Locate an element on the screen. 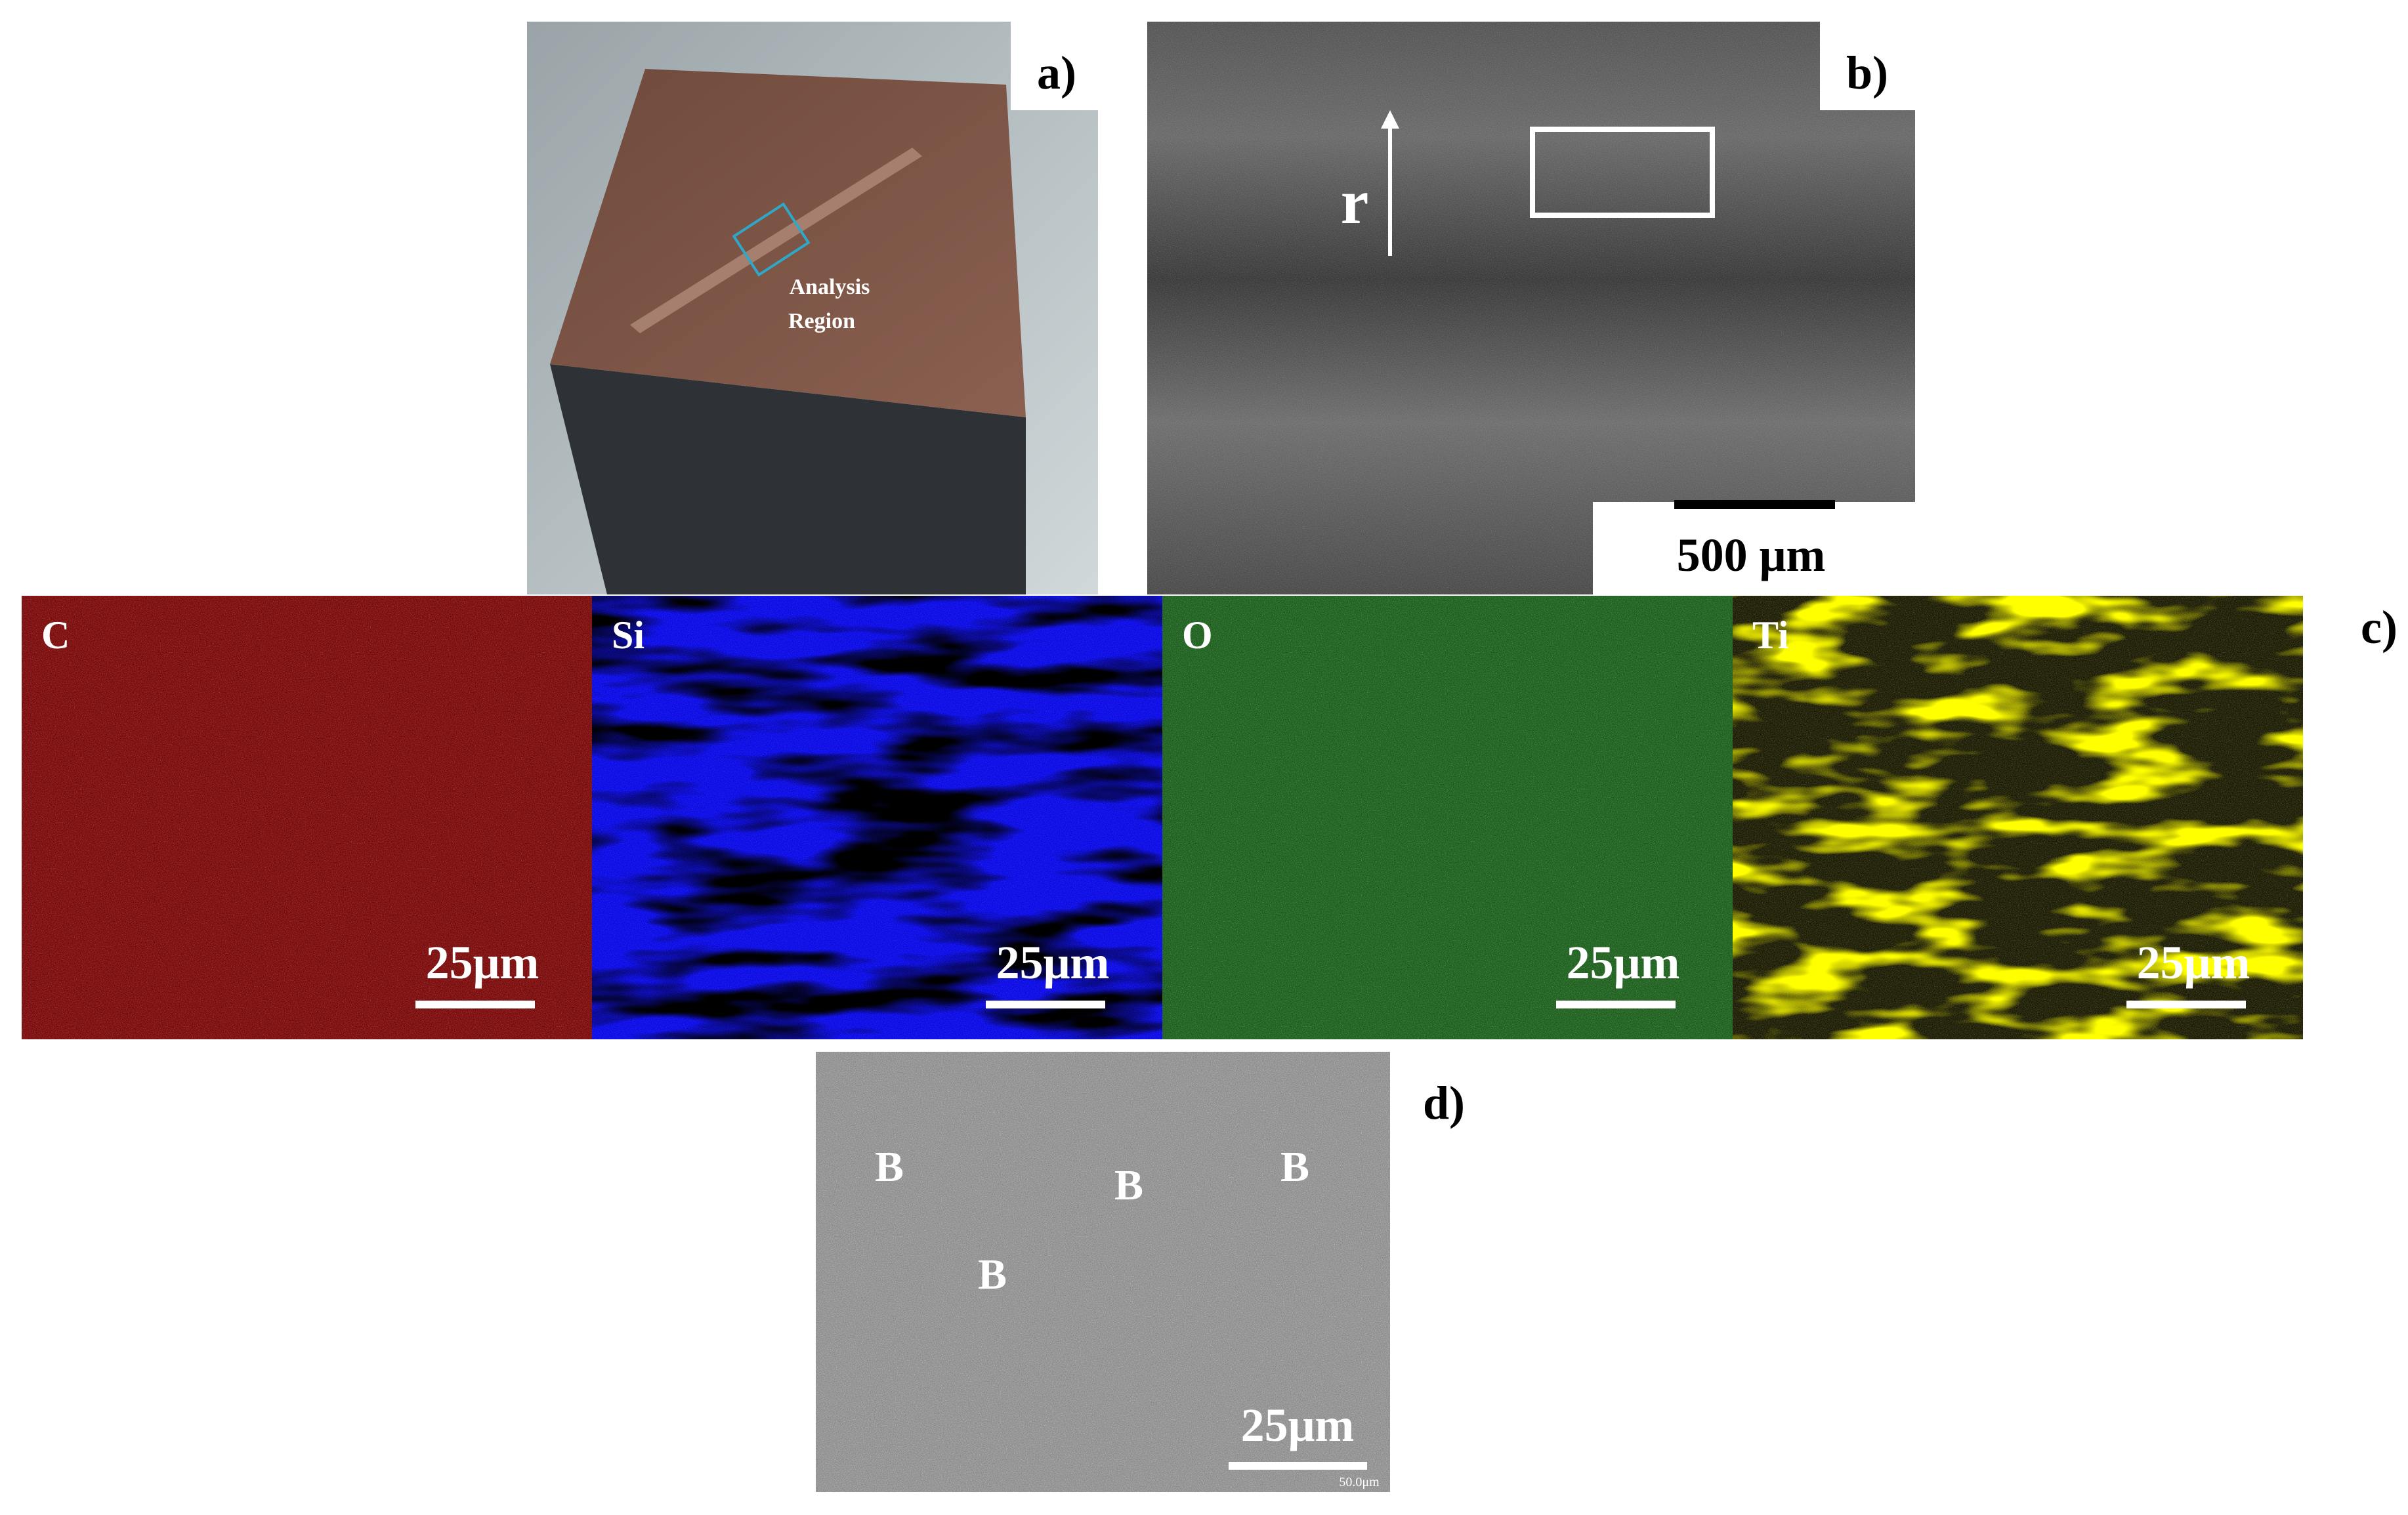  arrowhead is located at coordinates (1390, 119).